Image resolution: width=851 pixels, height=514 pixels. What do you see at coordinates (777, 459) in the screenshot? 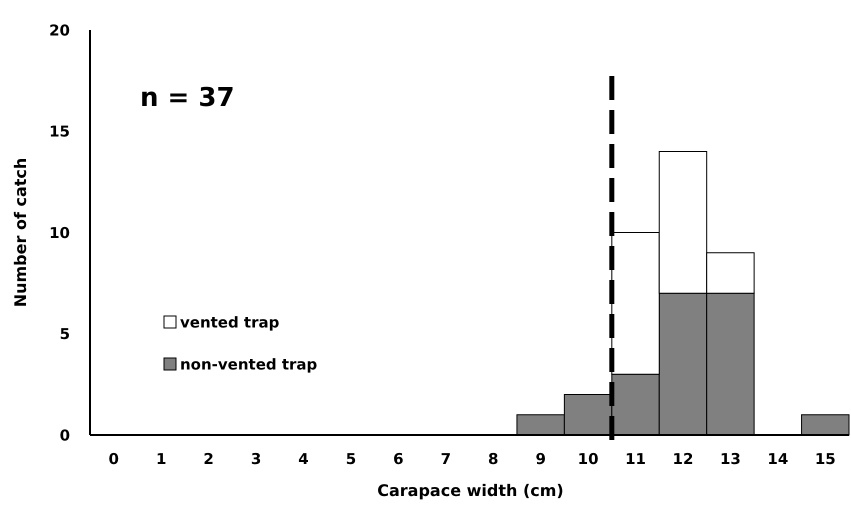
I see `x-tick-label: 14` at bounding box center [777, 459].